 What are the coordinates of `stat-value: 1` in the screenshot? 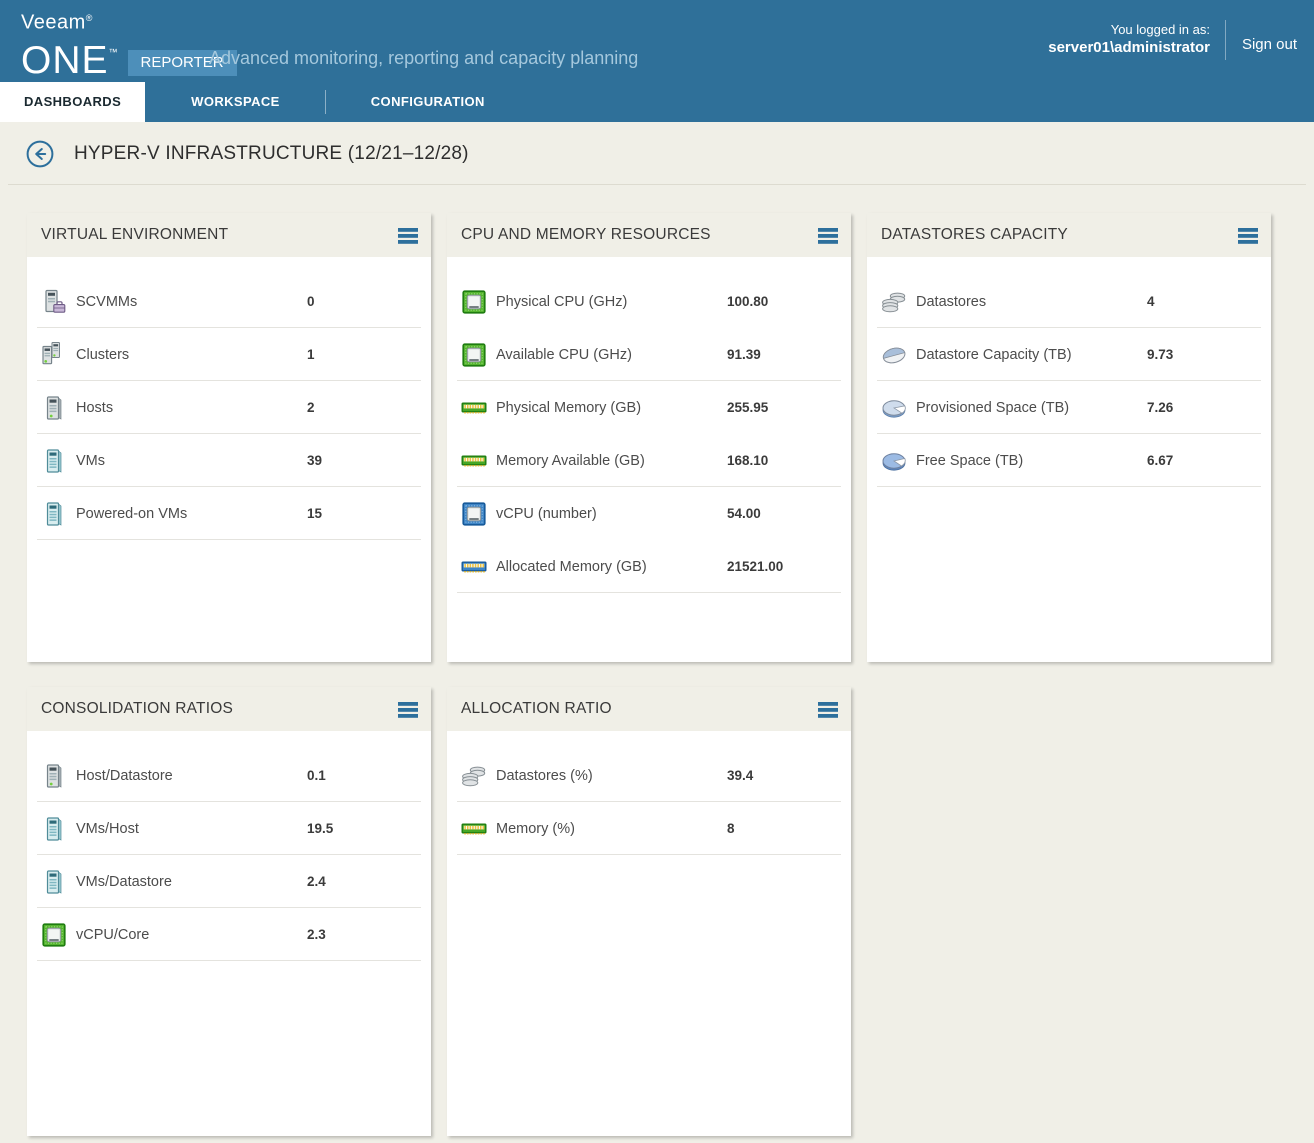 It's located at (311, 354).